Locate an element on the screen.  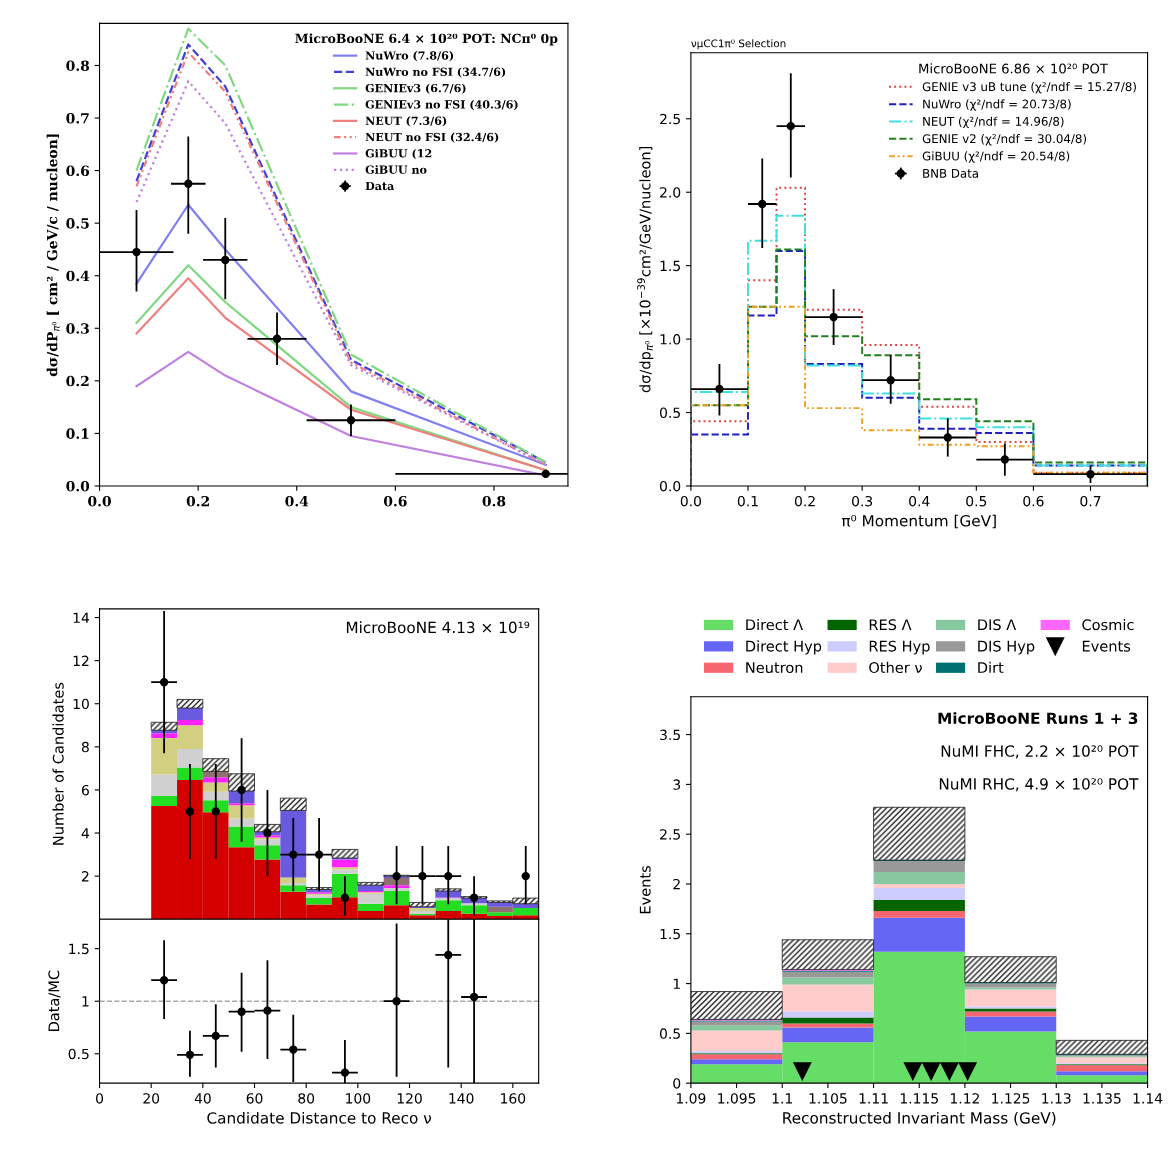
x-tick-label: 1.14 is located at coordinates (1148, 1098).